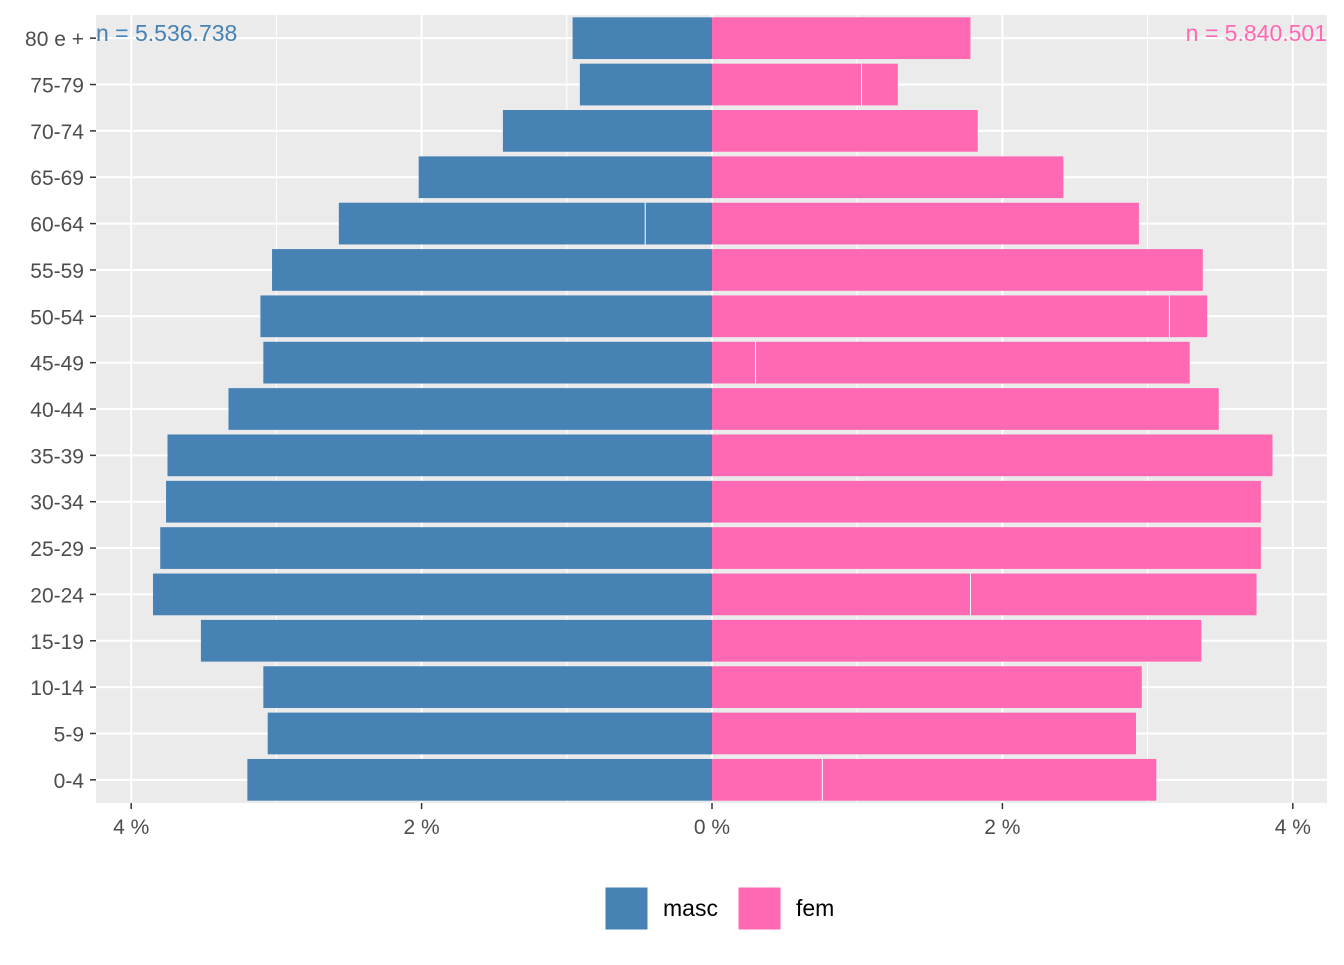 The height and width of the screenshot is (965, 1344). Describe the element at coordinates (57, 549) in the screenshot. I see `y-tick-label: 25-29` at that location.